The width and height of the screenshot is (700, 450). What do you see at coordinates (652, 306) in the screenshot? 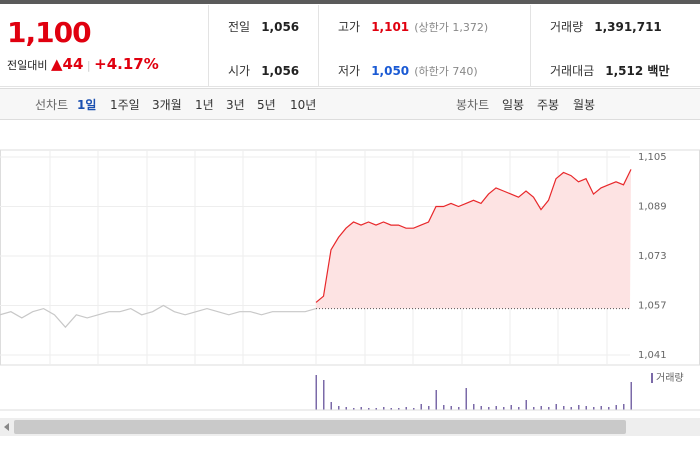
I see `y-tick-label: 1,057` at bounding box center [652, 306].